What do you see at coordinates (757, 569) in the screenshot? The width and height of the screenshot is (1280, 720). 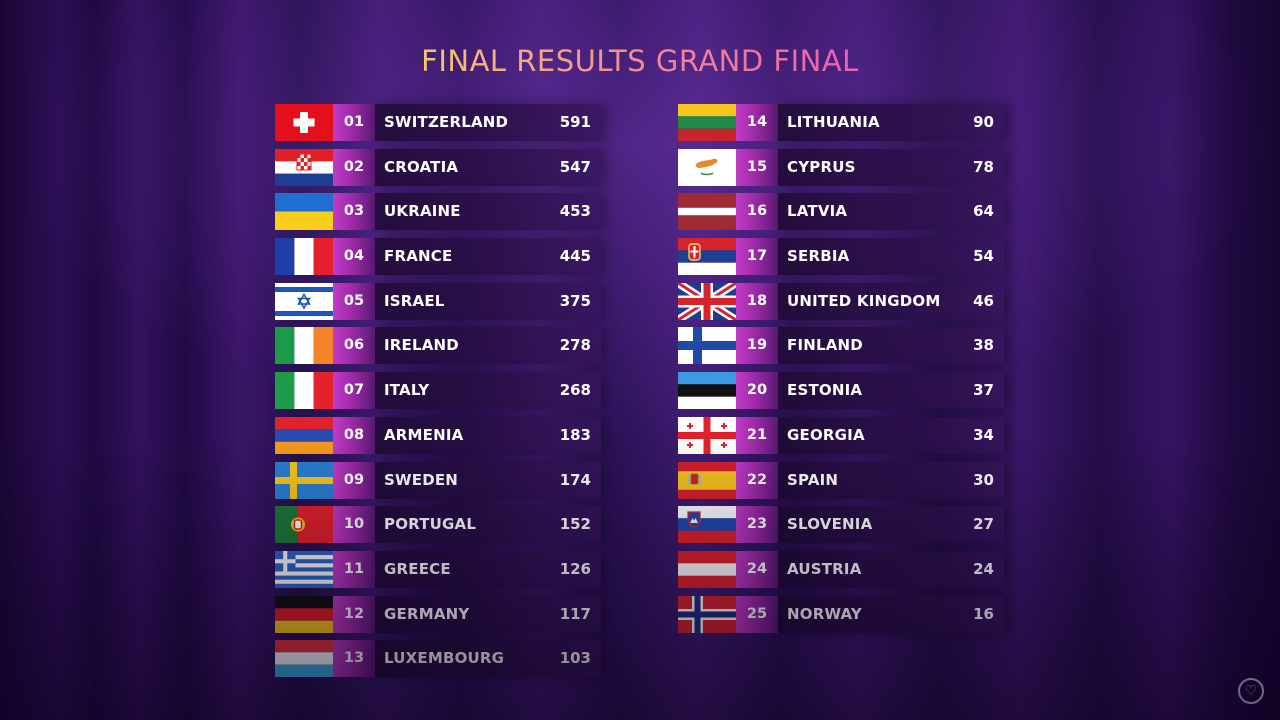 I see `rank-number: 24` at bounding box center [757, 569].